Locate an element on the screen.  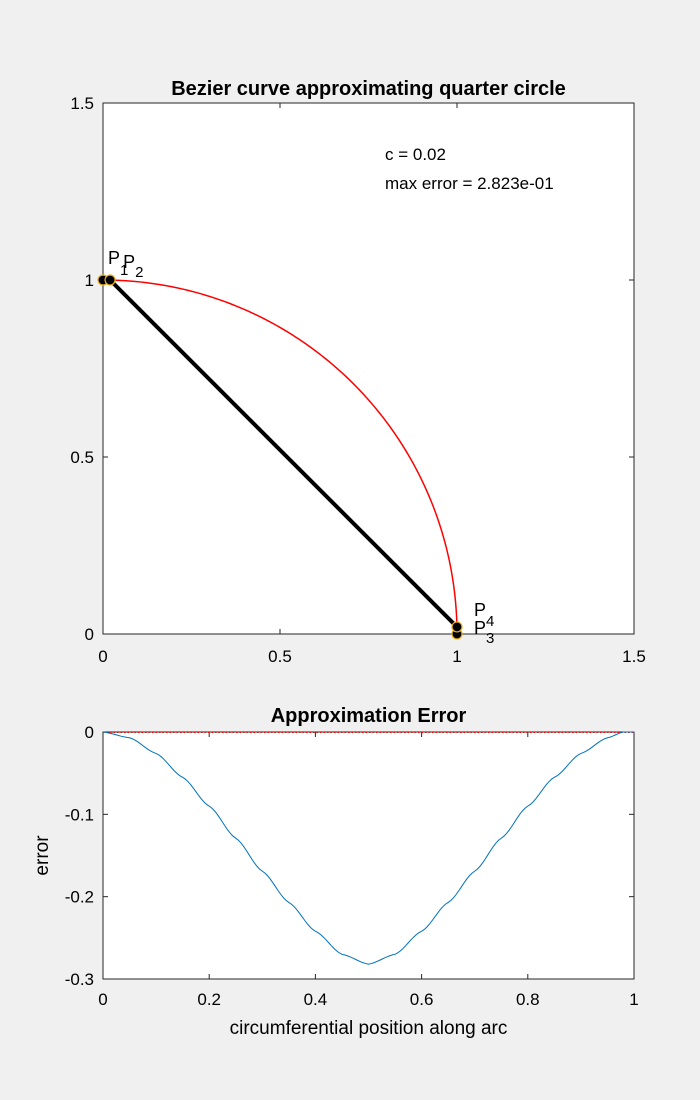
error-ytick-label: 0 is located at coordinates (89, 732).